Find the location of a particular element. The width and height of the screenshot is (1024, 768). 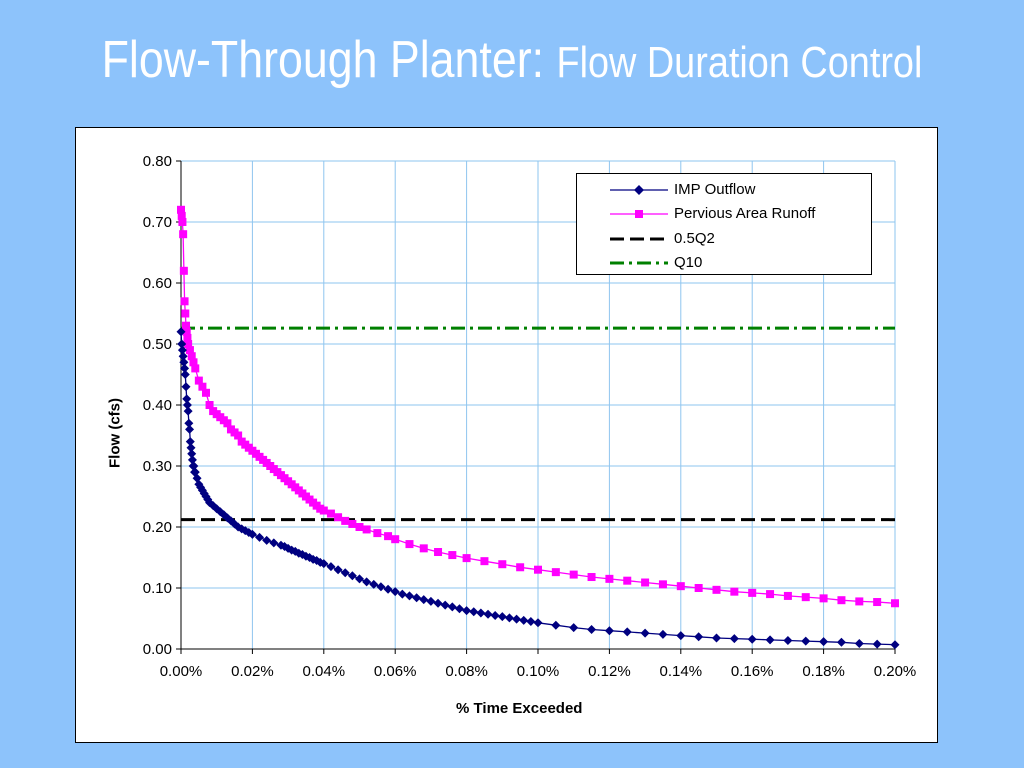

x-tick-label: 0.10% is located at coordinates (538, 671).